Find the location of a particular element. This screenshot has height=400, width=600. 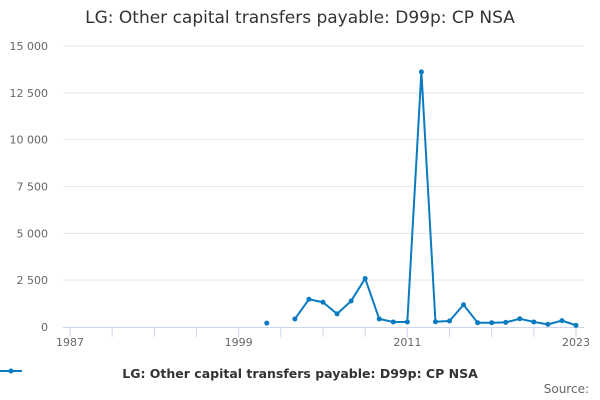

x-tick-label: 2011 is located at coordinates (407, 342).